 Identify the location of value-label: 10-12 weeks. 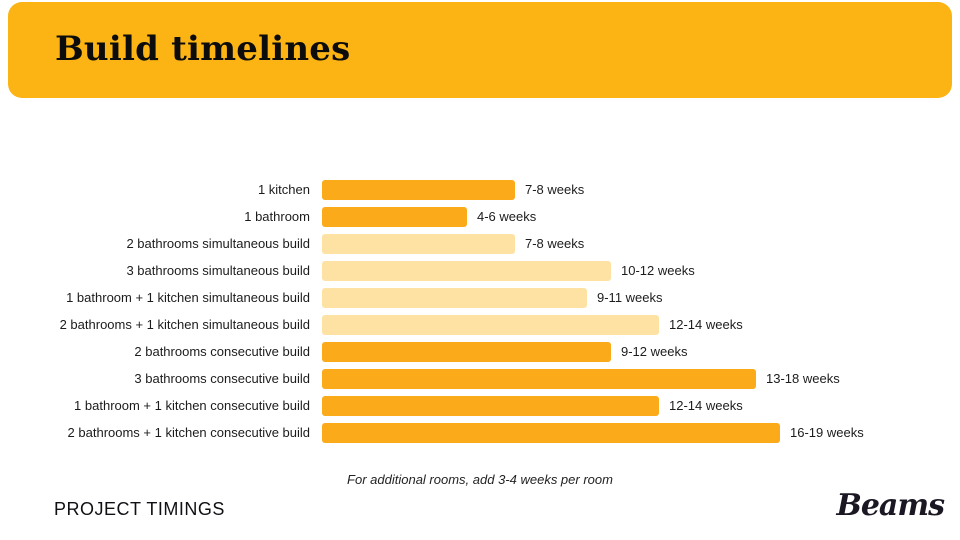
(658, 270).